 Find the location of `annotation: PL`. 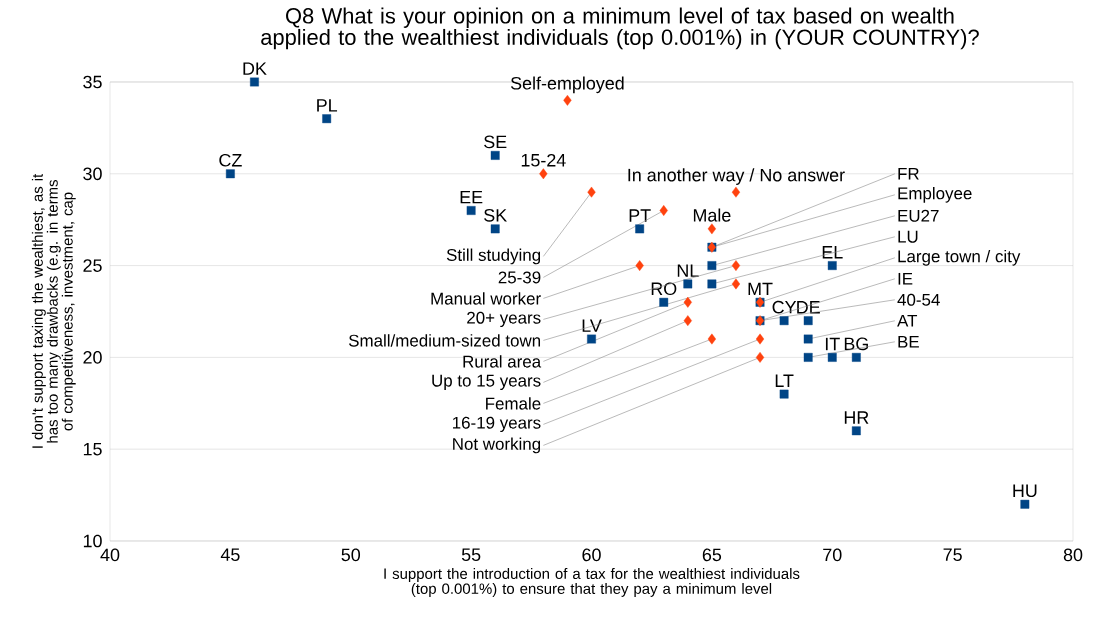

annotation: PL is located at coordinates (327, 105).